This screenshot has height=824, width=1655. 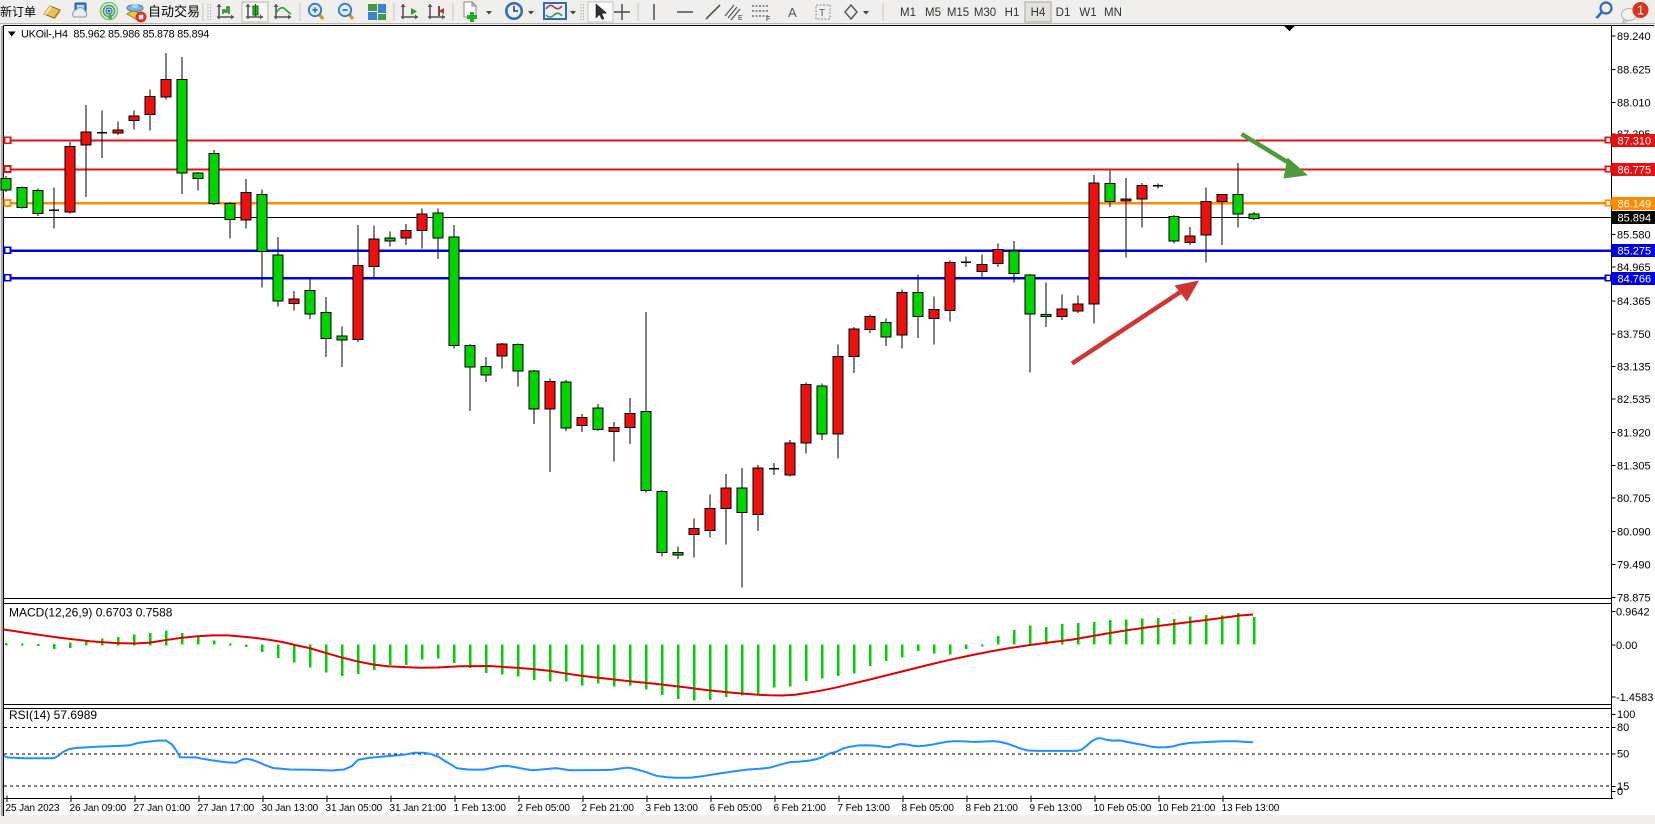 What do you see at coordinates (174, 11) in the screenshot?
I see `svg-text: 自动交易` at bounding box center [174, 11].